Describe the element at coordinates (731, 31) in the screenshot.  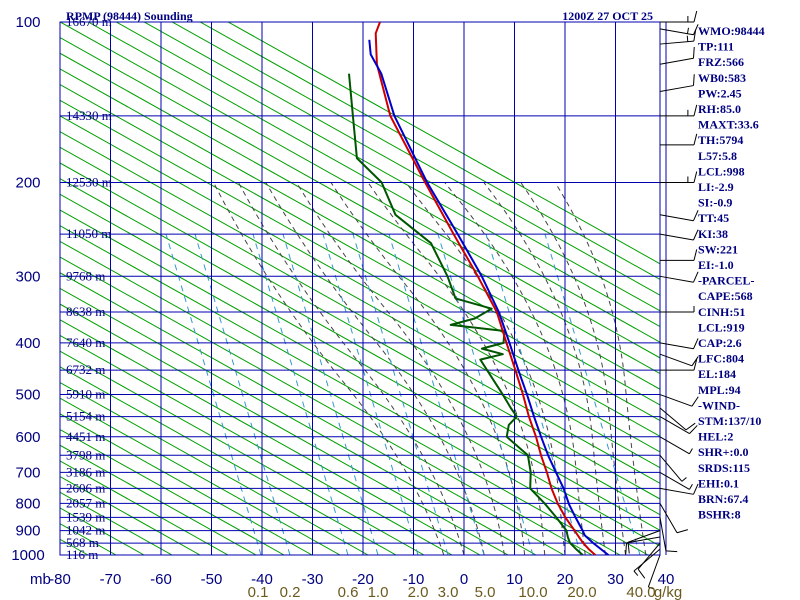
I see `index-item: WMO:98444` at that location.